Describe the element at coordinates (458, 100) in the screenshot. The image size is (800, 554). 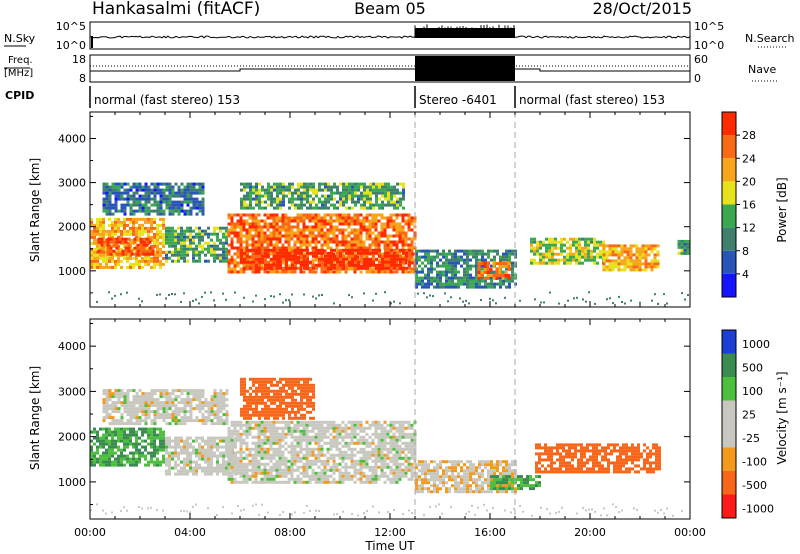
I see `cpid-segment-label: Stereo -6401` at that location.